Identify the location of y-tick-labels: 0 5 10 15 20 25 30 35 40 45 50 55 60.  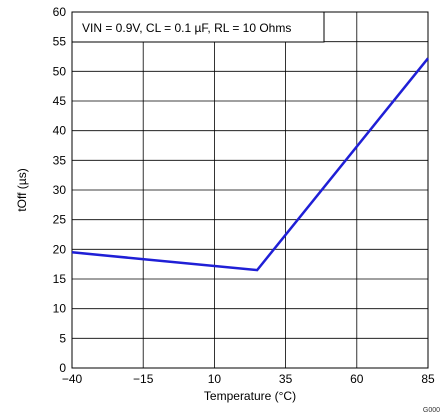
(60, 190).